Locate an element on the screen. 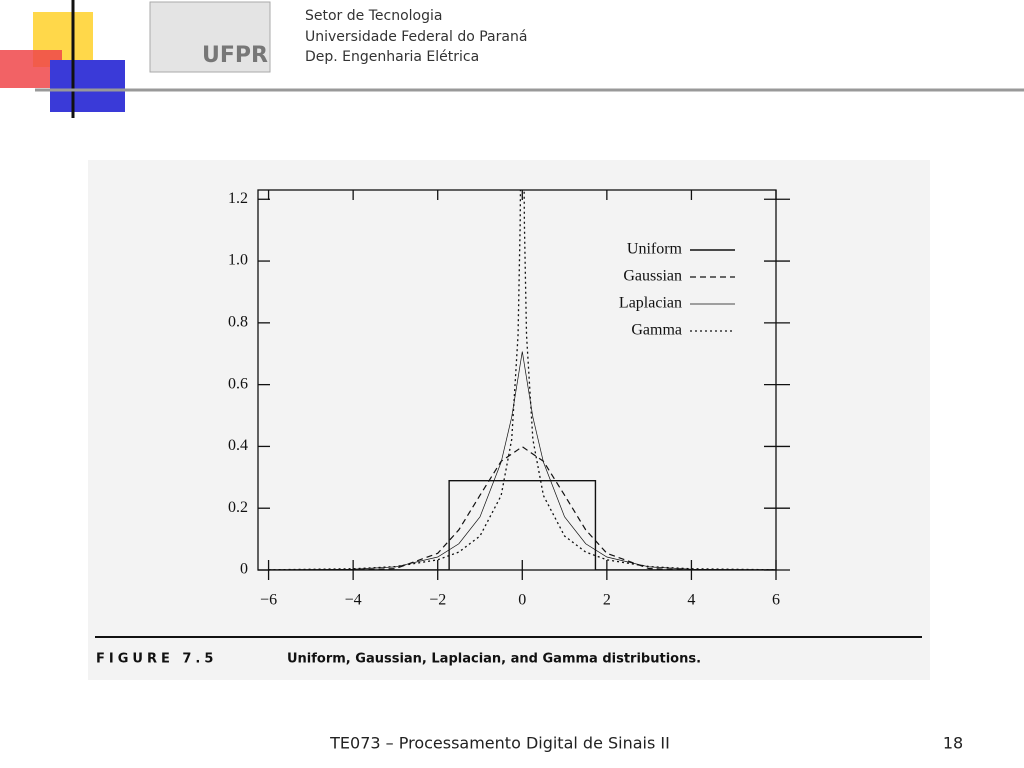  y-tick-label: 0.4 is located at coordinates (238, 445).